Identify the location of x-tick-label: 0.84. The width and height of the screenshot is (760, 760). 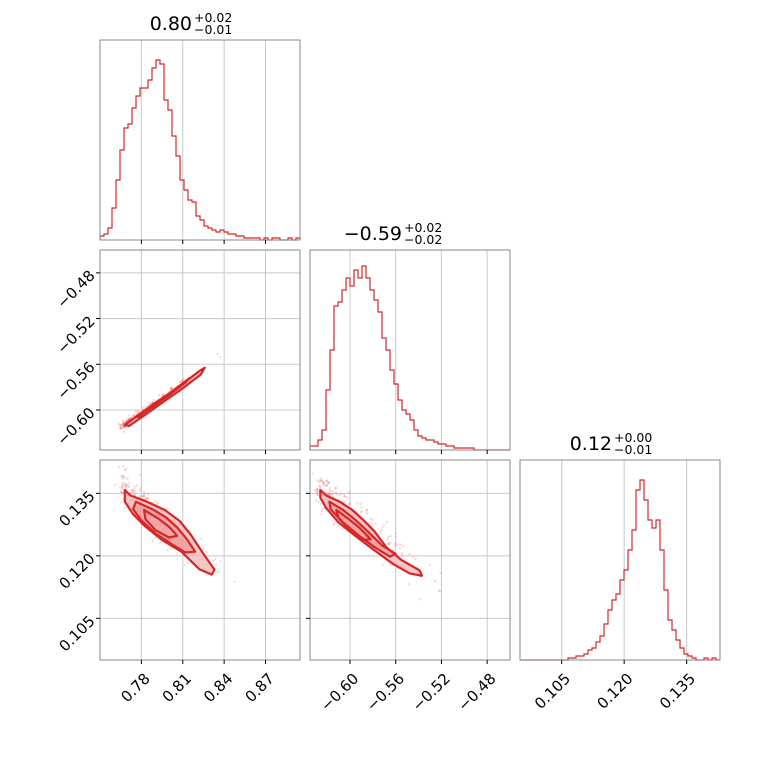
(218, 688).